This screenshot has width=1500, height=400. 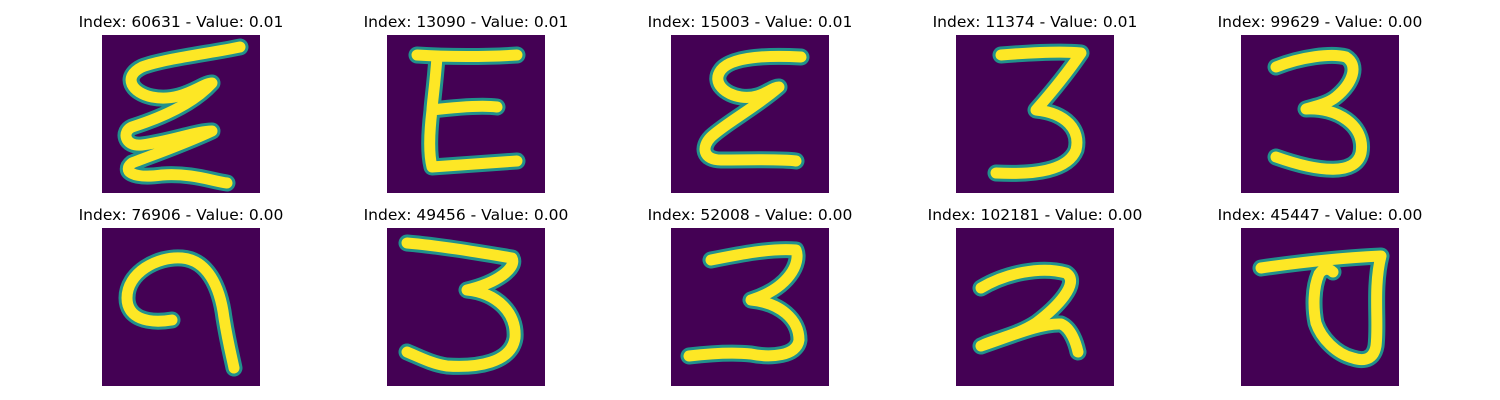 What do you see at coordinates (1035, 215) in the screenshot?
I see `panel-title: Index: 102181 - Value: 0.00` at bounding box center [1035, 215].